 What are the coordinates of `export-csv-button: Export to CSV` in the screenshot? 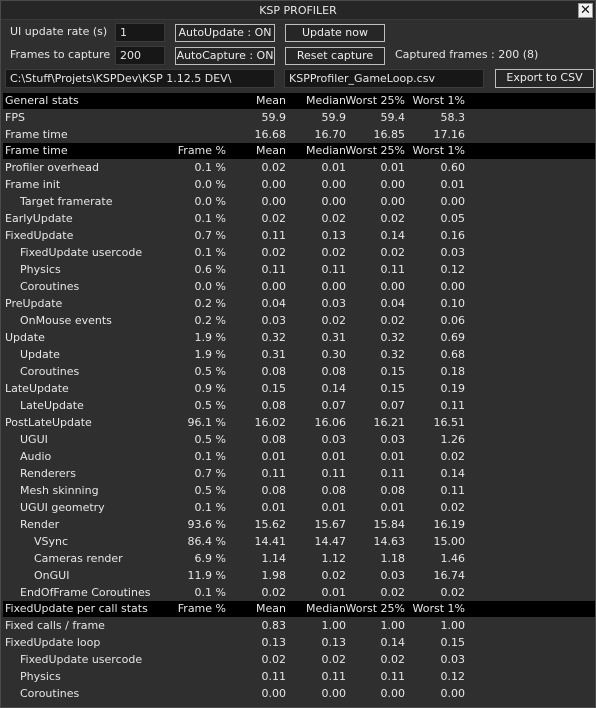 It's located at (544, 78).